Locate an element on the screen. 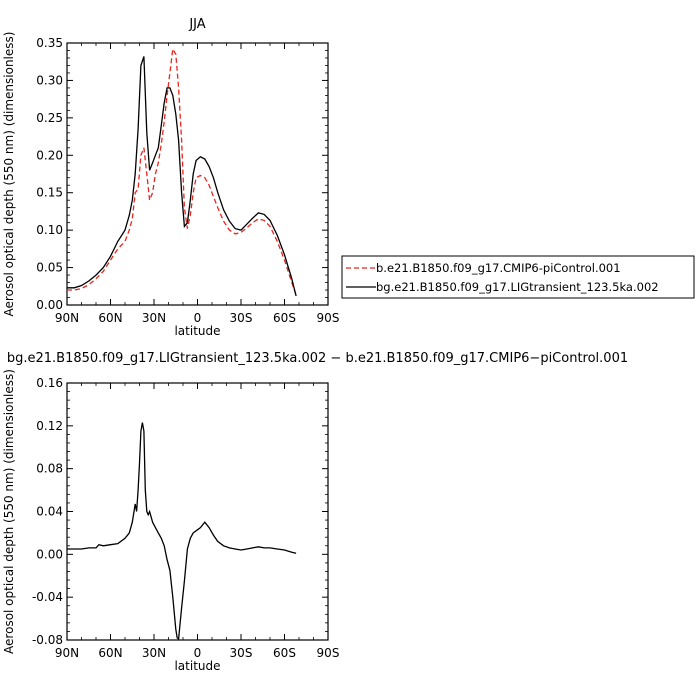 The image size is (700, 700). y-tick-label: 0.20 is located at coordinates (49, 155).